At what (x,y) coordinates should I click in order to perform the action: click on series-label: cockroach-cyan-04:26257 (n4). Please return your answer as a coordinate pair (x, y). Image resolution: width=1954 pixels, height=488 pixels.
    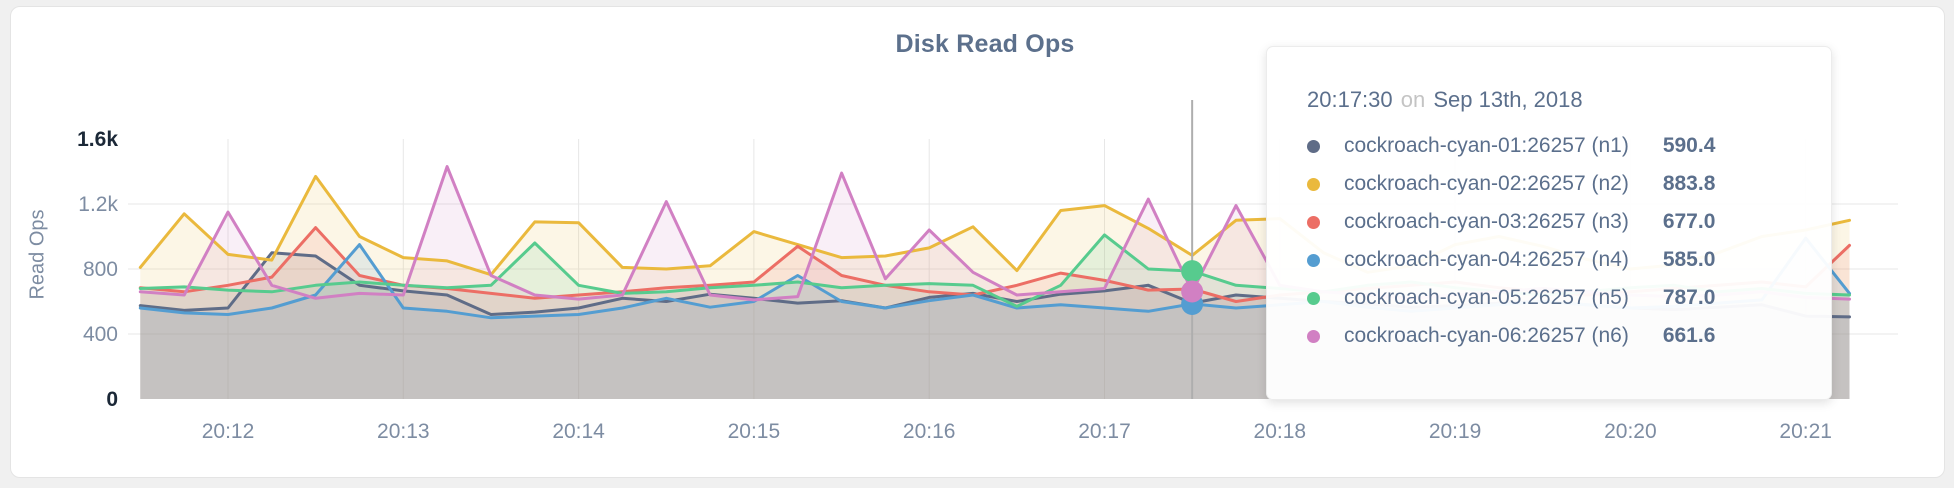
    Looking at the image, I should click on (1486, 259).